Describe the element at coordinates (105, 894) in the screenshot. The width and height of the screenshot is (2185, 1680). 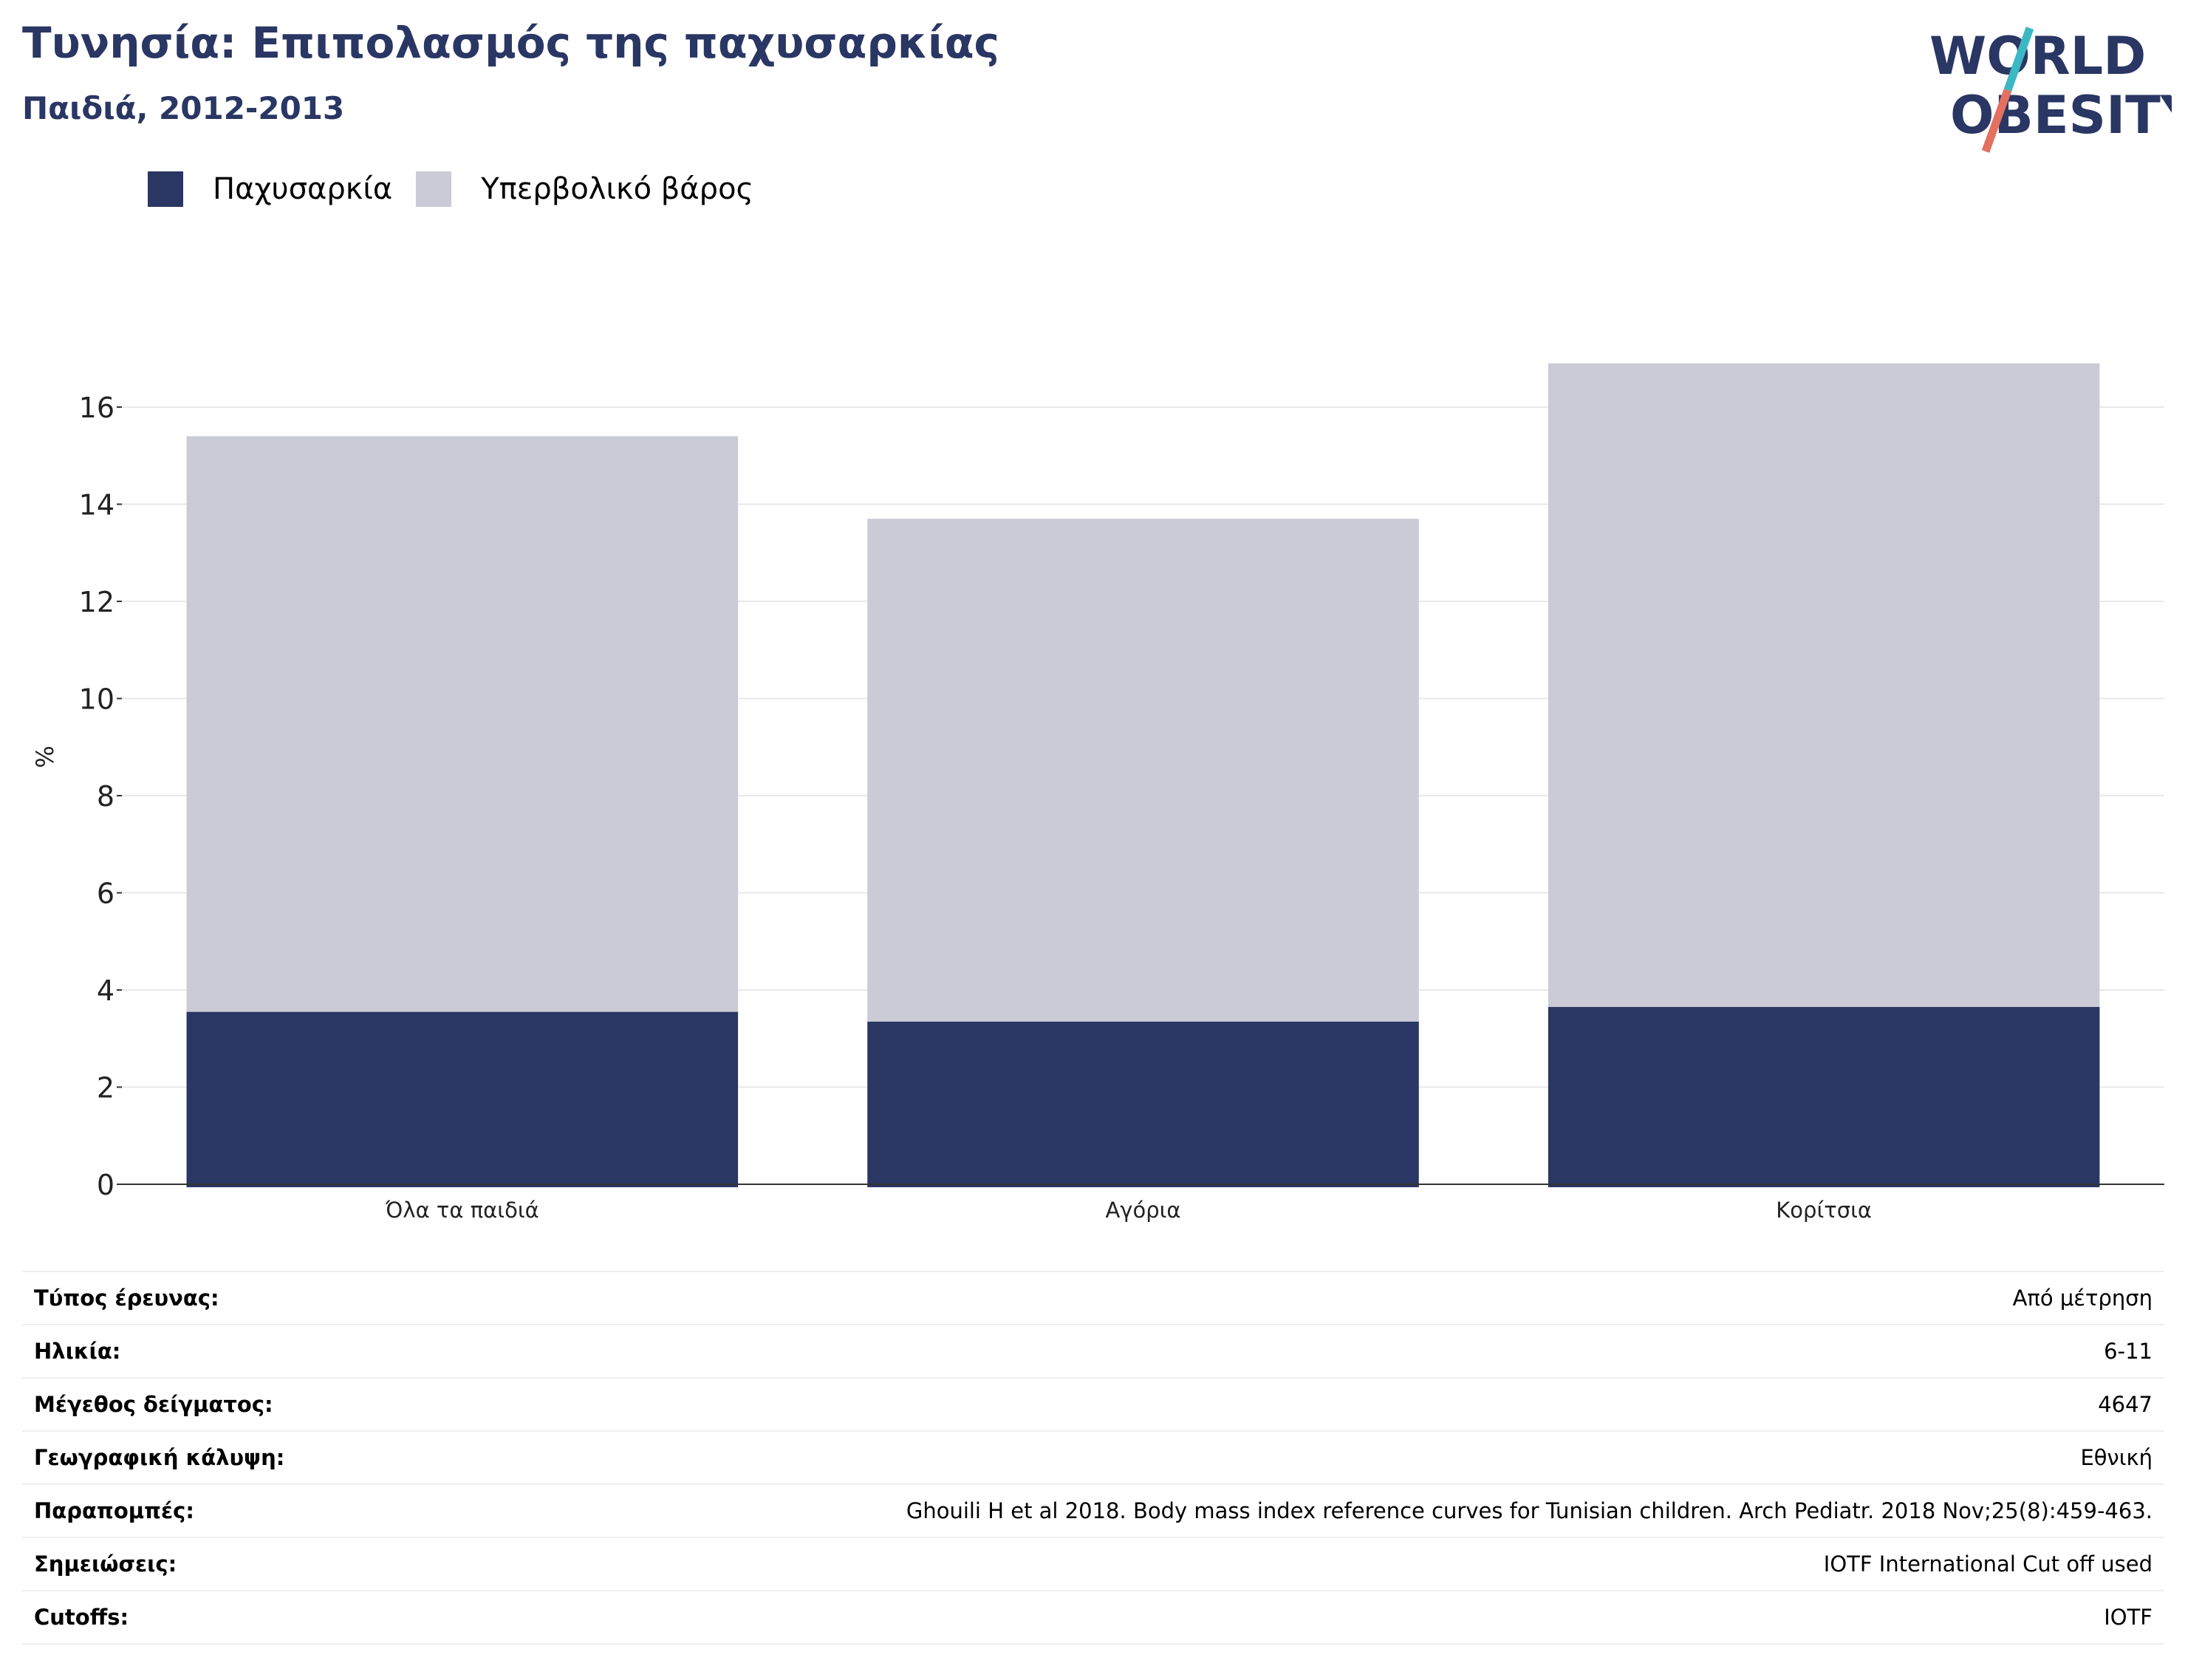
I see `y-tick-label: 6` at that location.